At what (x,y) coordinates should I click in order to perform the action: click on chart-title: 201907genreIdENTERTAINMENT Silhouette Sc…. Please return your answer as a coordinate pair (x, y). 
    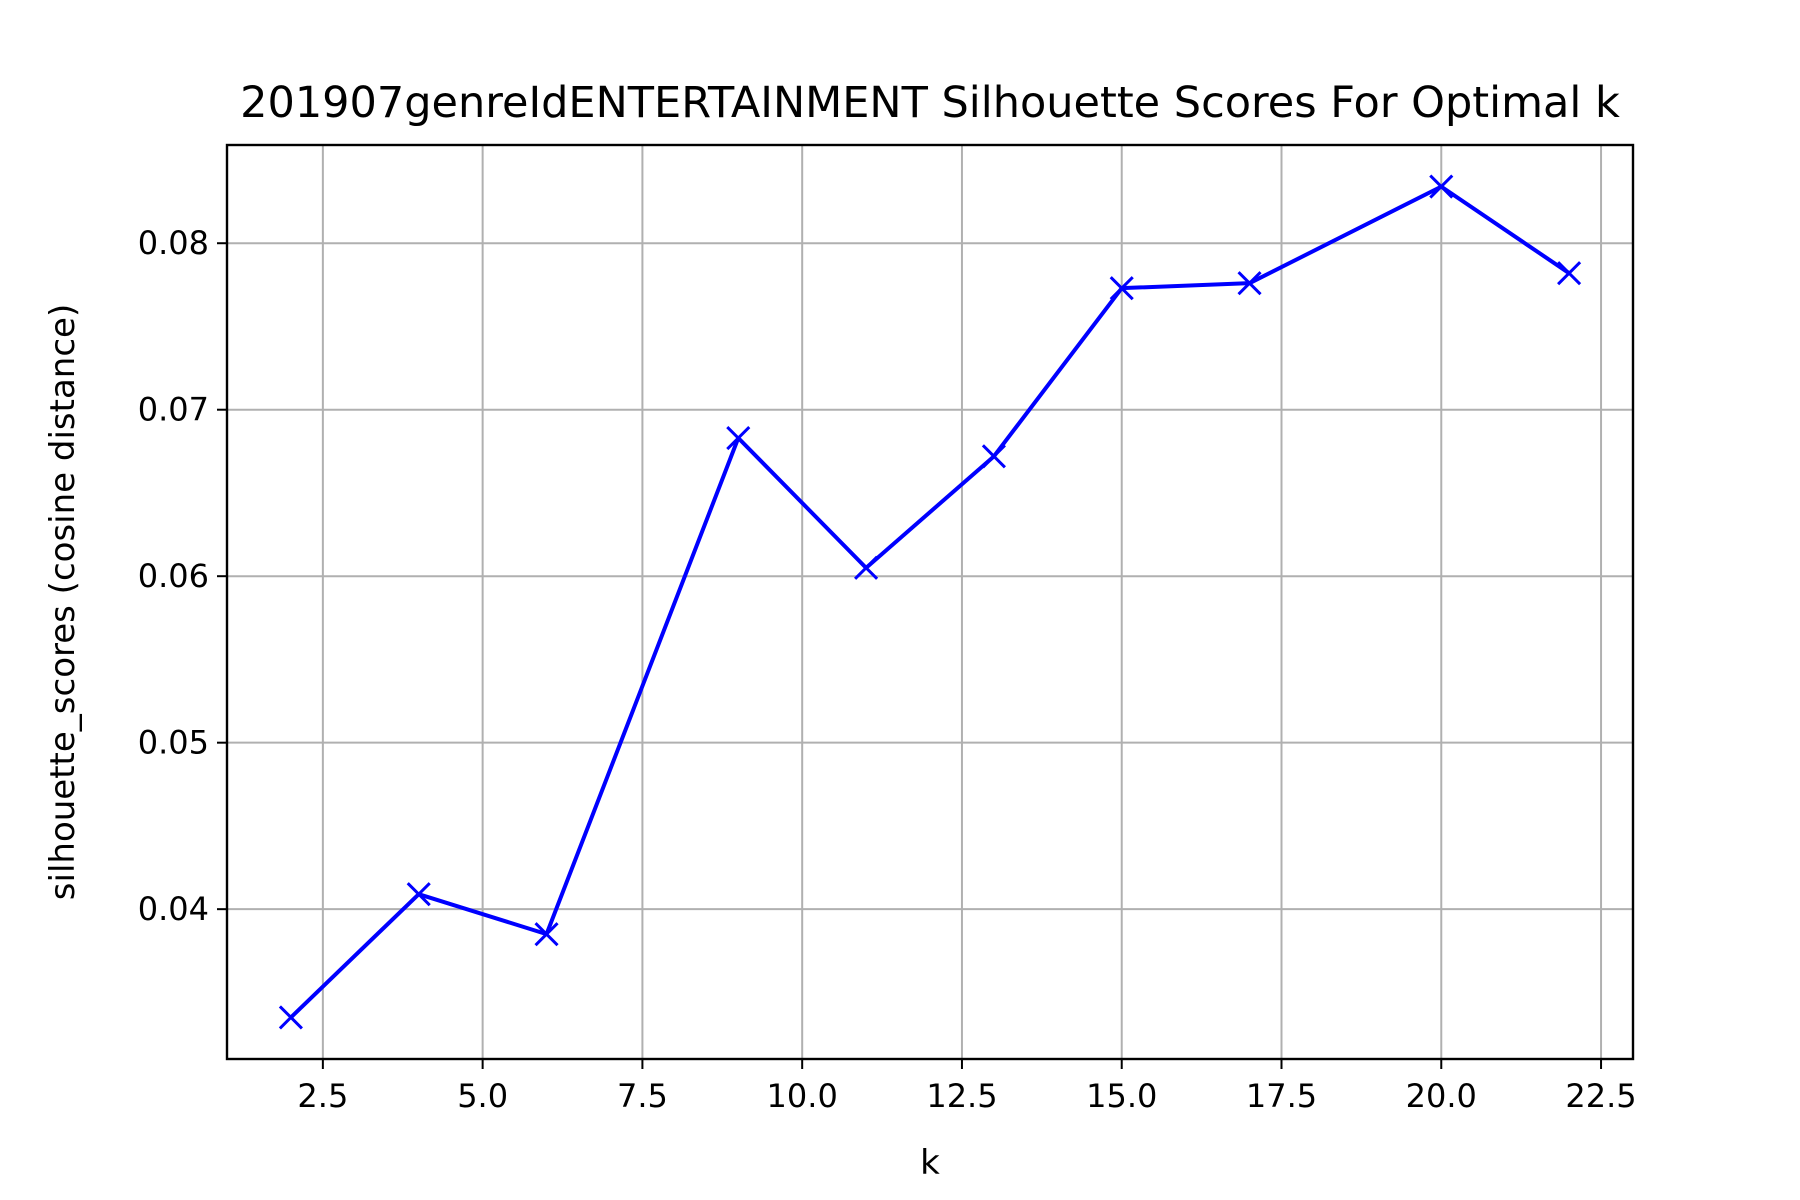
    Looking at the image, I should click on (930, 103).